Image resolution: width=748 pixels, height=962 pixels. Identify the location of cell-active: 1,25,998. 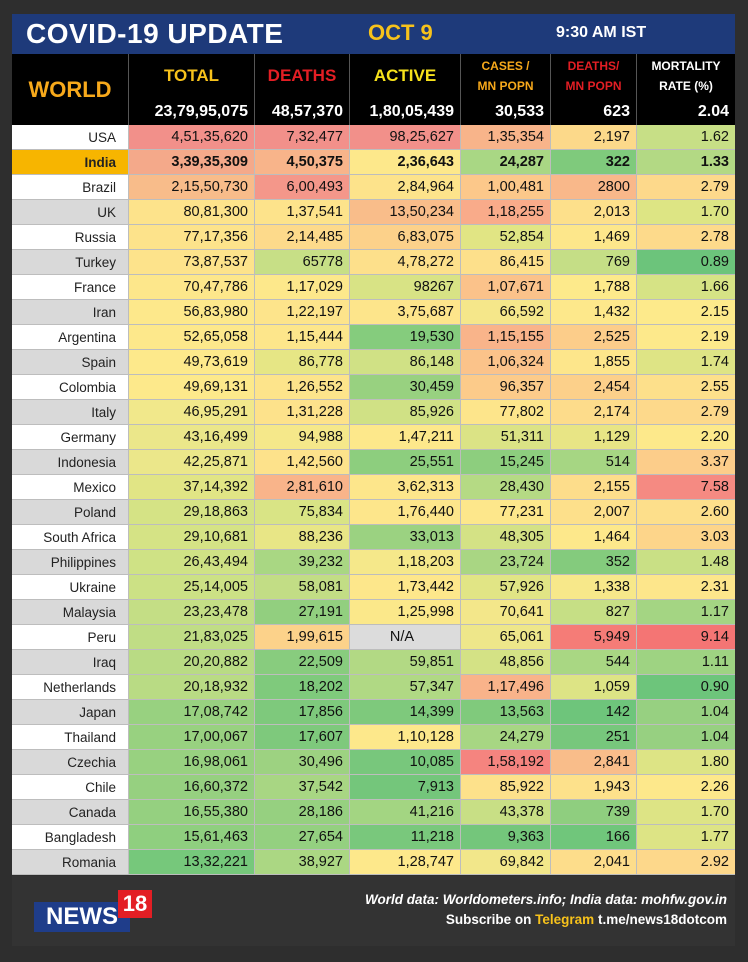
(405, 612).